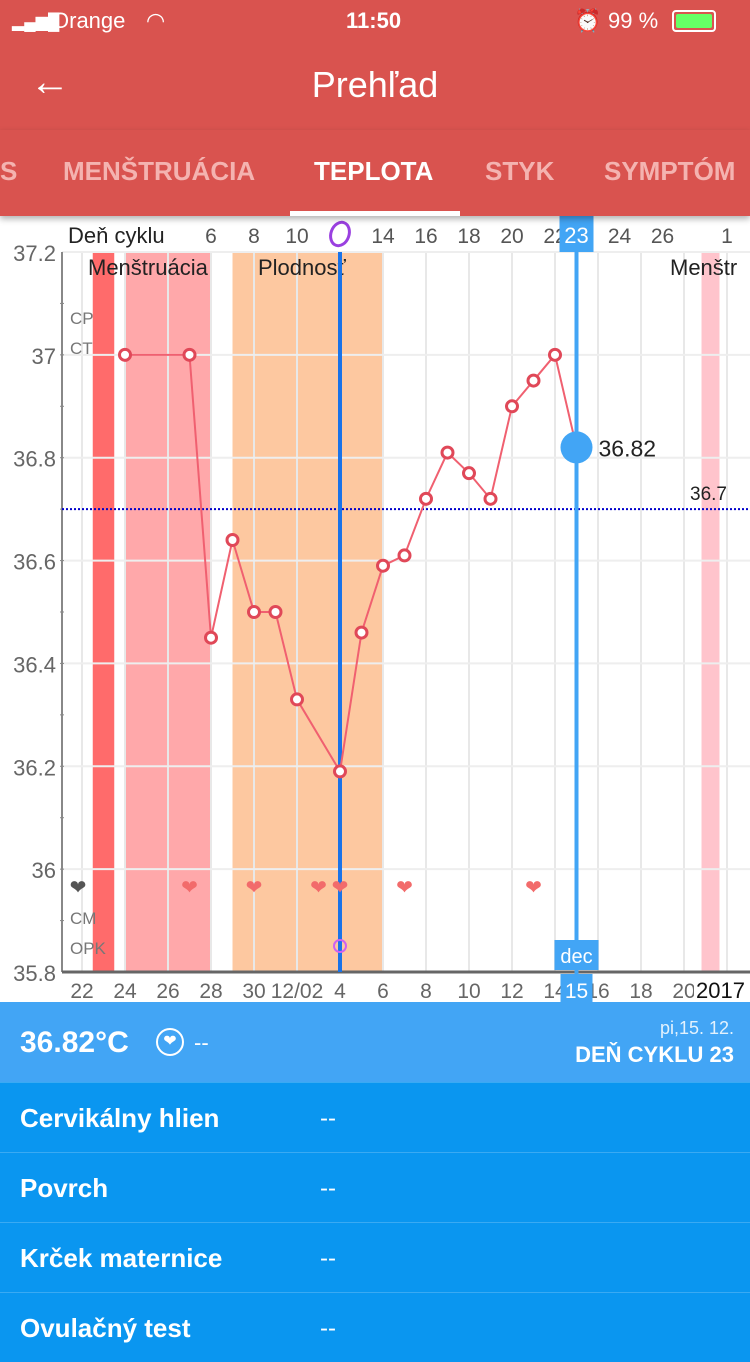 The height and width of the screenshot is (1362, 750). I want to click on row-label-cp: CP, so click(82, 318).